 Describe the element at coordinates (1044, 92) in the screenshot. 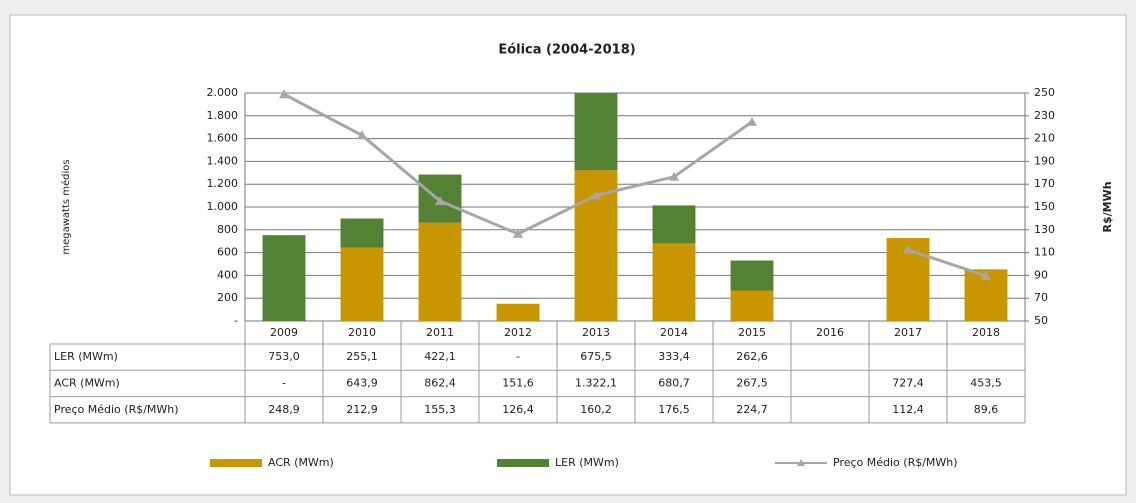

I see `y2-tick-label: 250` at that location.